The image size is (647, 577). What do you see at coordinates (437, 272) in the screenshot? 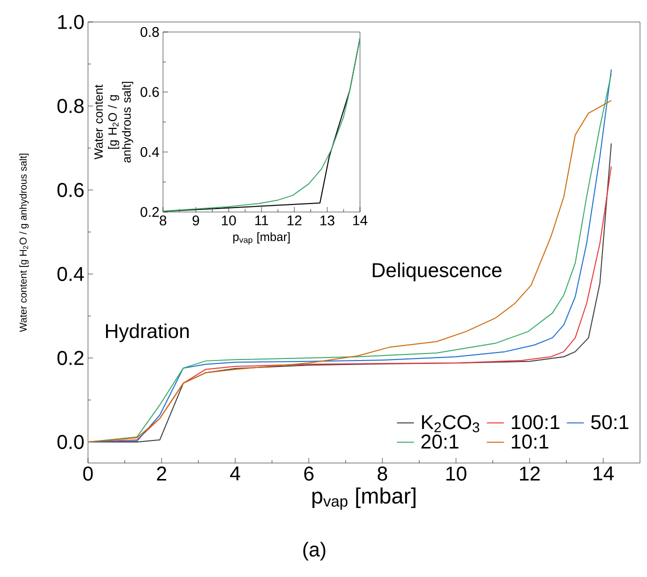
I see `annotation: Deliquescence` at bounding box center [437, 272].